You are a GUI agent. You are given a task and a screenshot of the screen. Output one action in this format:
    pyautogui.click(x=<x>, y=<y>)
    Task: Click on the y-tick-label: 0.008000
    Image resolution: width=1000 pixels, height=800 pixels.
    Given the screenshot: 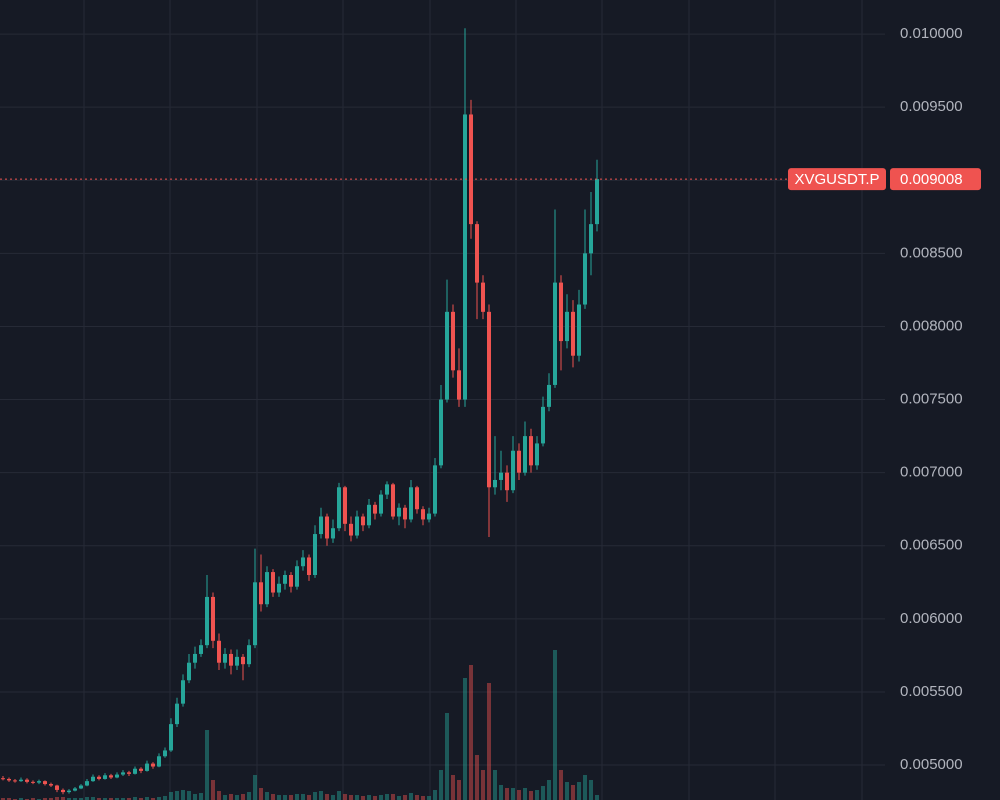 What is the action you would take?
    pyautogui.click(x=931, y=325)
    